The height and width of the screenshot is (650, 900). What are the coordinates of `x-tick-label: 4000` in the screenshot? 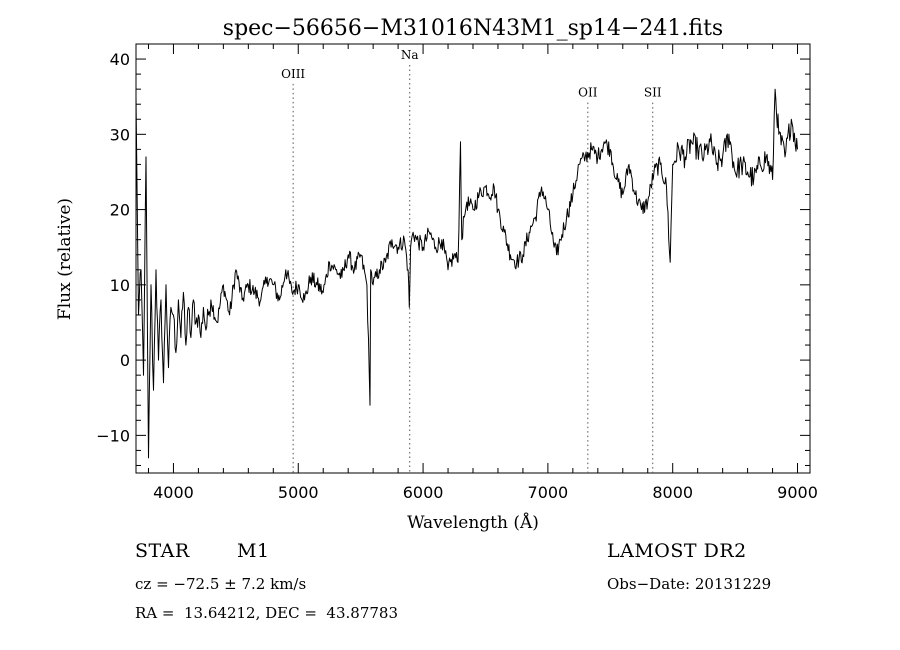 It's located at (173, 492).